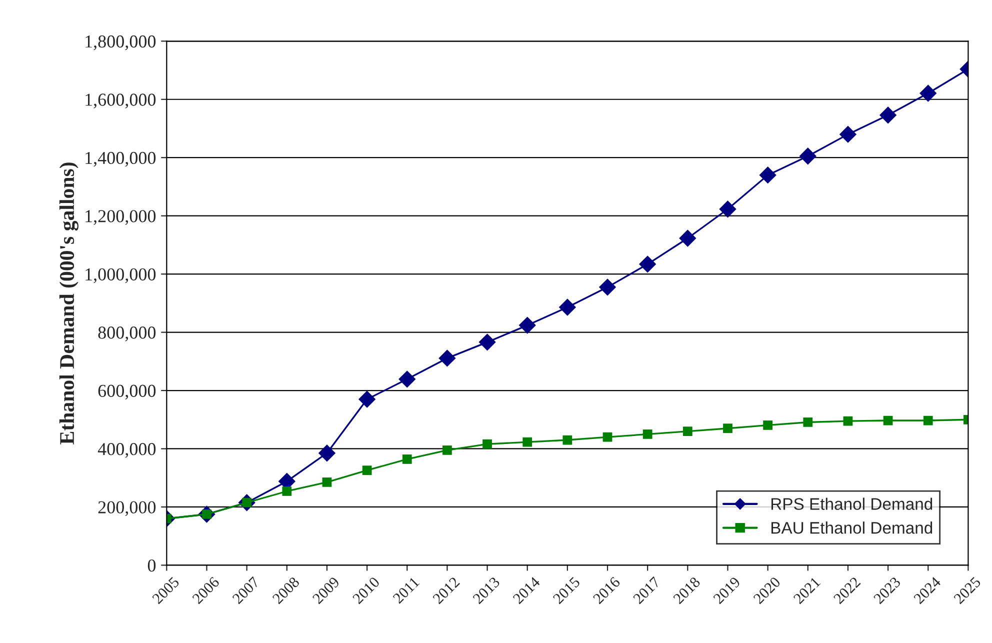 This screenshot has height=643, width=992. Describe the element at coordinates (121, 276) in the screenshot. I see `y-tick-label: 1,000,000` at that location.